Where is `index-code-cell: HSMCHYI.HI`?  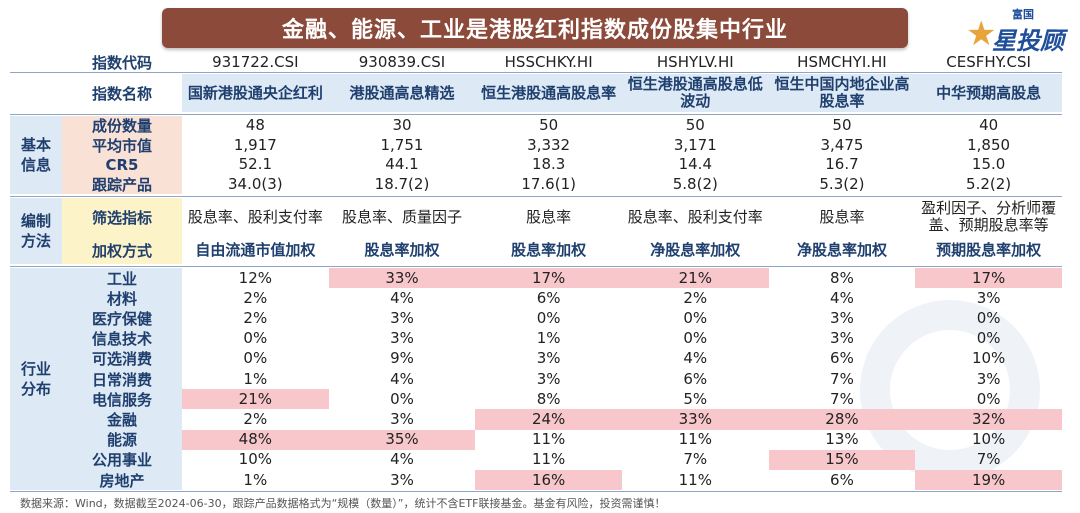
index-code-cell: HSMCHYI.HI is located at coordinates (842, 61).